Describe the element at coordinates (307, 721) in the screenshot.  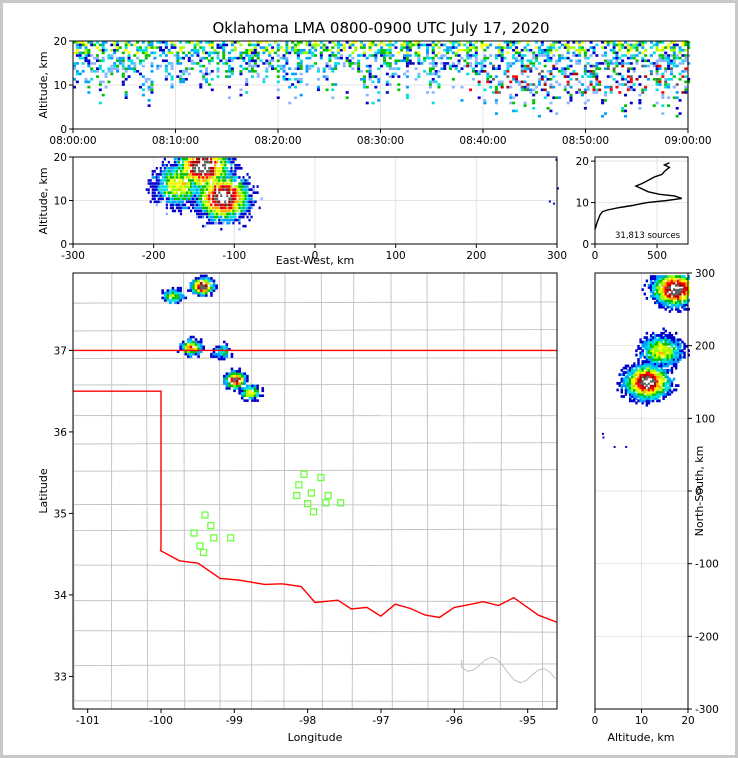
I see `longitude-tick-label: -98` at that location.